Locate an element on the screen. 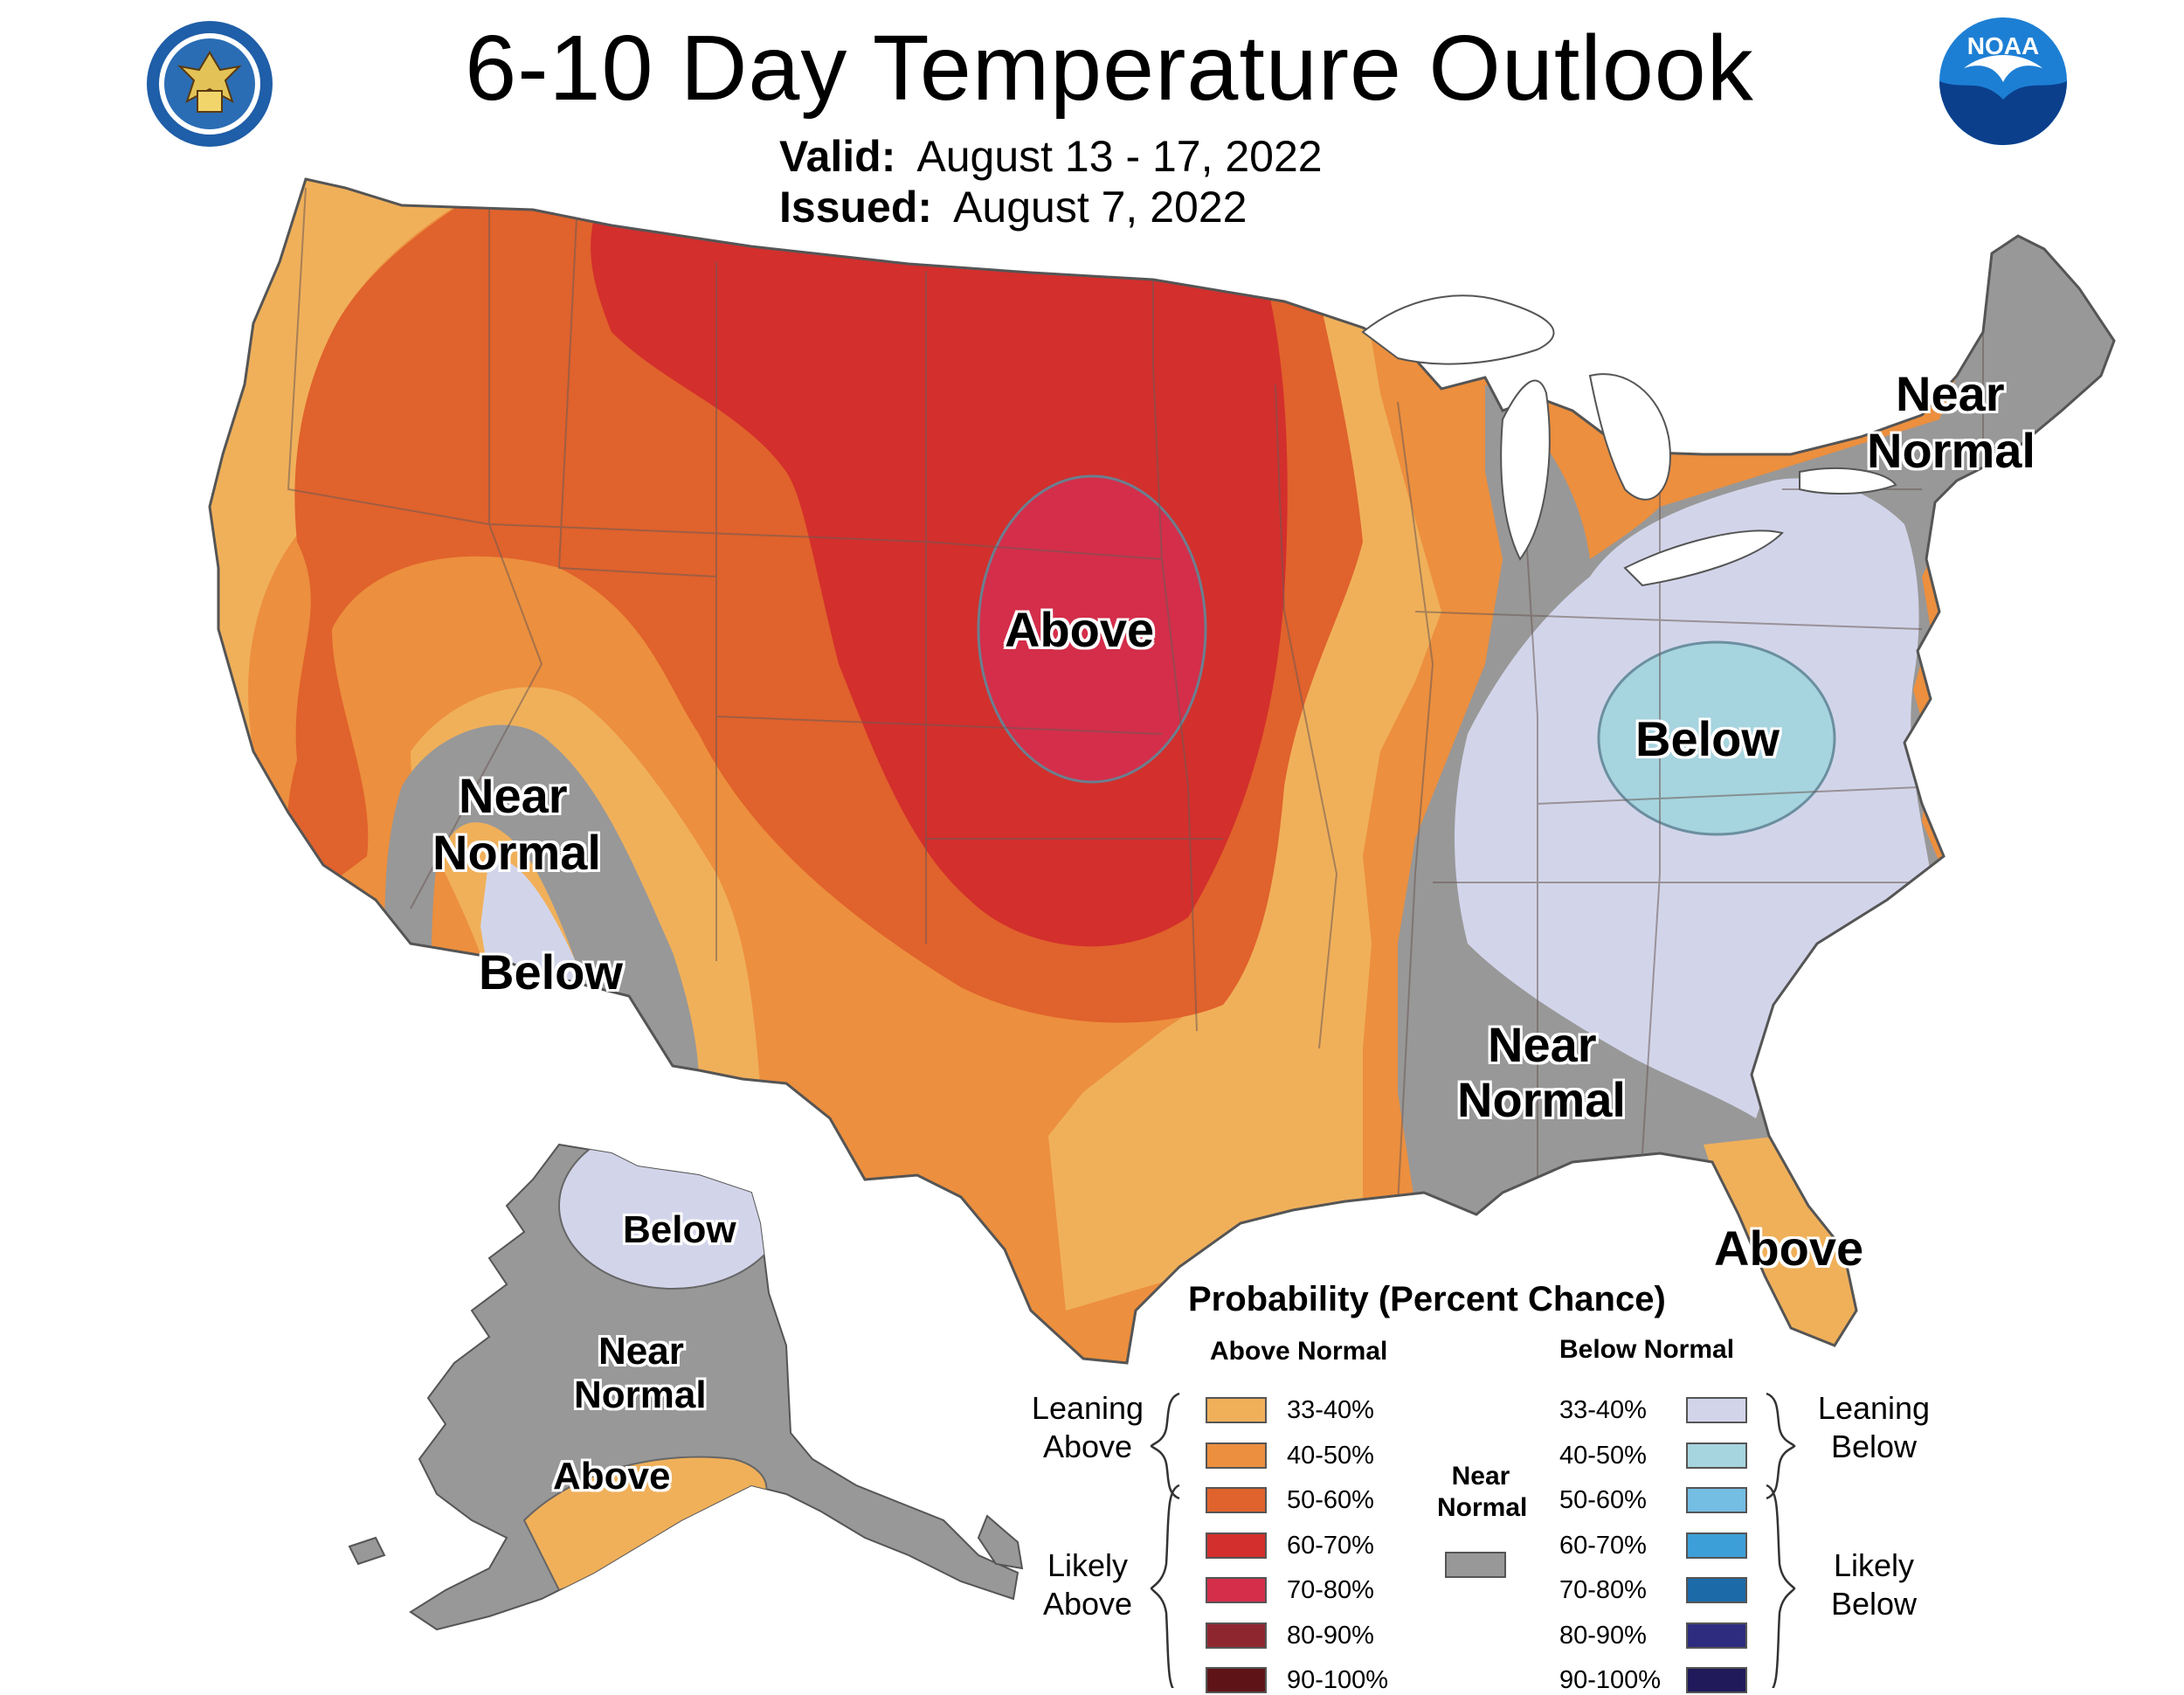 The height and width of the screenshot is (1695, 2184). legend-below-range: 40-50% is located at coordinates (1603, 1455).